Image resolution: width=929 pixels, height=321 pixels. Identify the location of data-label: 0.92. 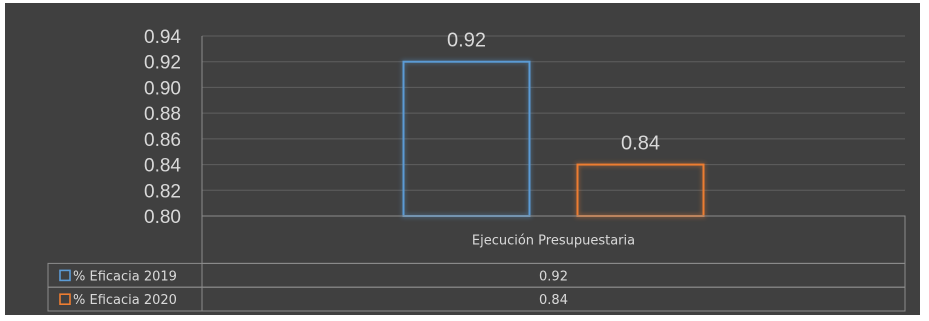
(466, 41).